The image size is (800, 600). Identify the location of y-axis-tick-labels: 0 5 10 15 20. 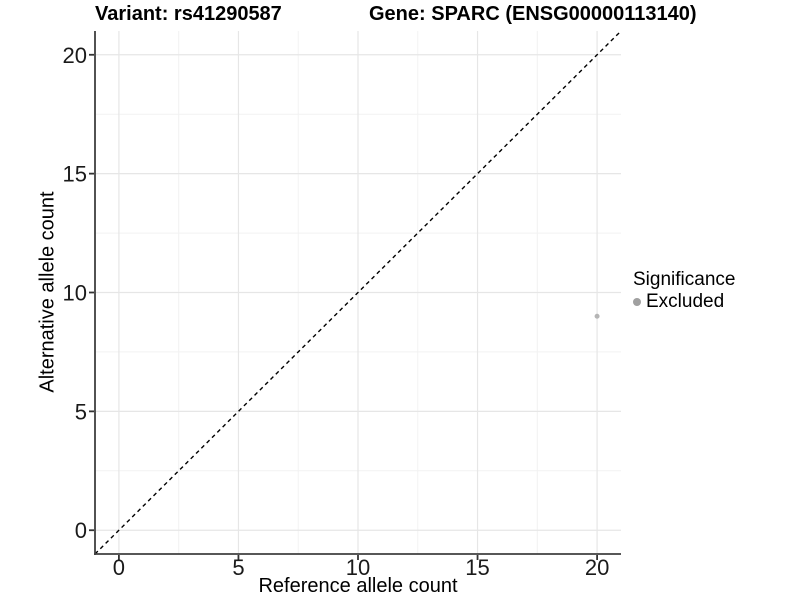
(75, 293).